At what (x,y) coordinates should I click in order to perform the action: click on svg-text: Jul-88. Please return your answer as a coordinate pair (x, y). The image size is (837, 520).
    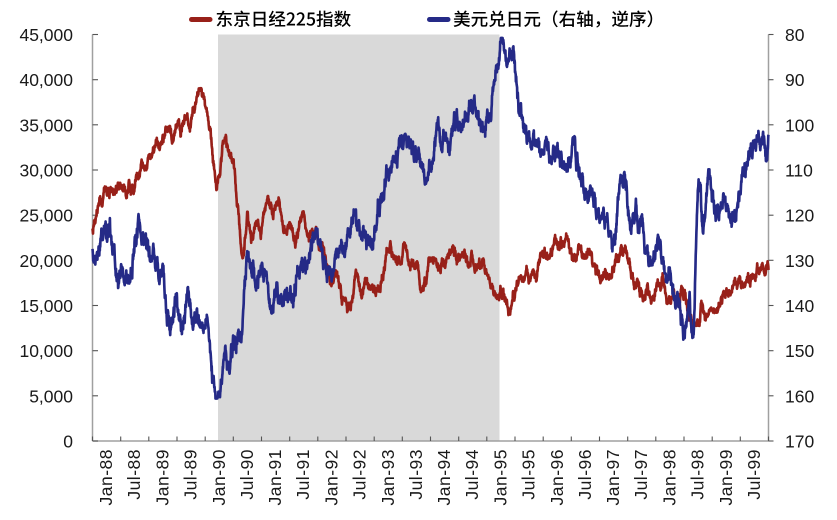
    Looking at the image, I should click on (134, 474).